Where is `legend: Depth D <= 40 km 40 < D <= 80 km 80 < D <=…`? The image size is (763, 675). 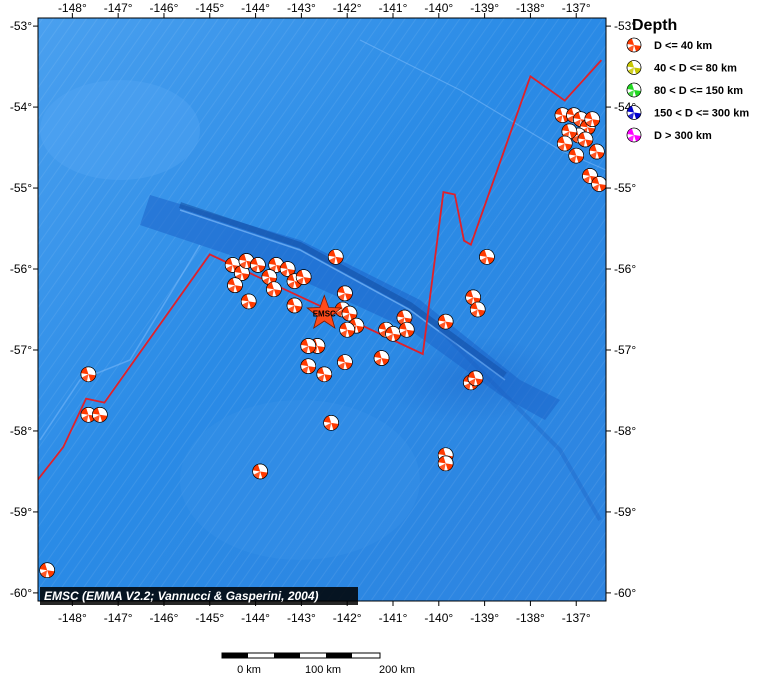
legend: Depth D <= 40 km 40 < D <= 80 km 80 < D <=… is located at coordinates (687, 80).